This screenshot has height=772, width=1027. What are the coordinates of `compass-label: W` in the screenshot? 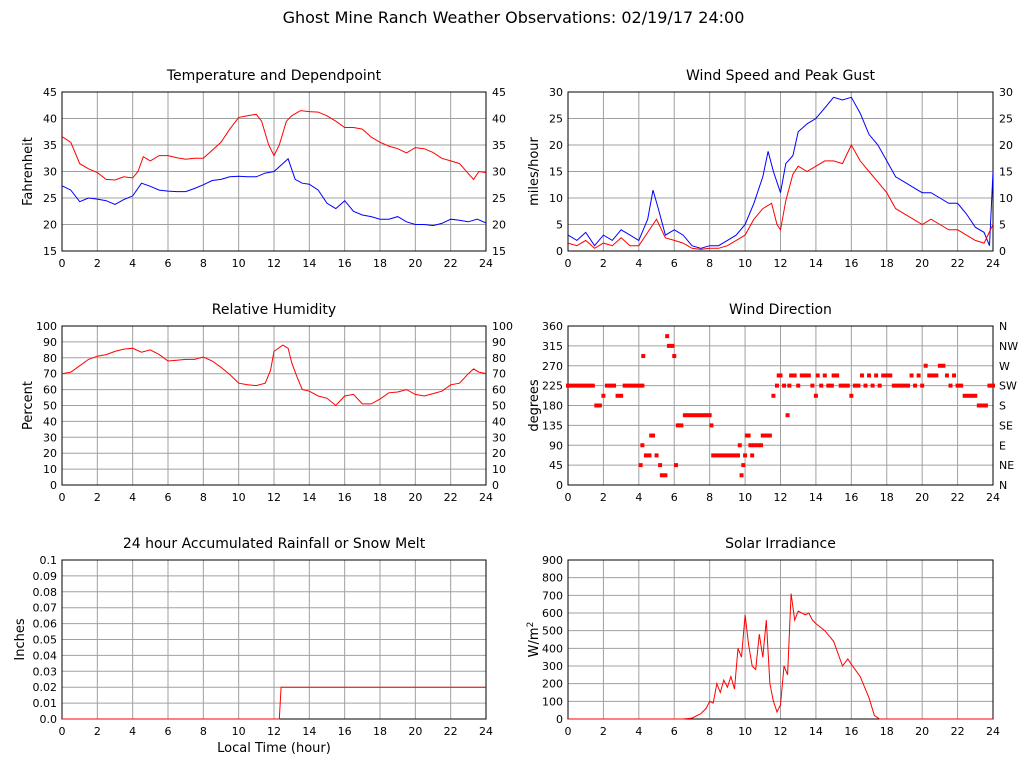 It's located at (1004, 366).